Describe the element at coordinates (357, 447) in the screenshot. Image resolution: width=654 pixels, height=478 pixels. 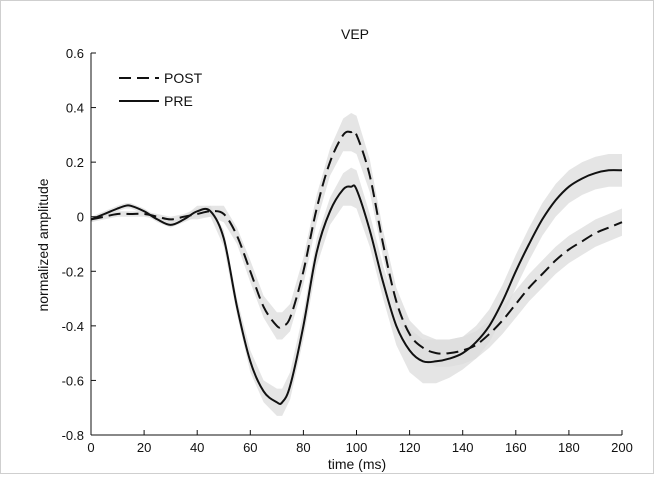
I see `x-tick-label: 100` at that location.